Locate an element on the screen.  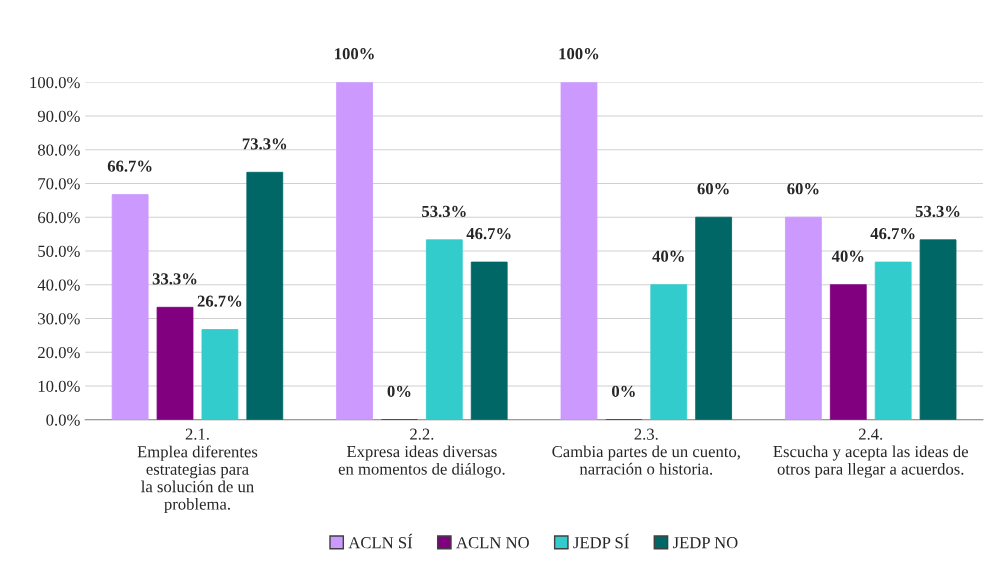
y-tick-label: 30.0% is located at coordinates (59, 319).